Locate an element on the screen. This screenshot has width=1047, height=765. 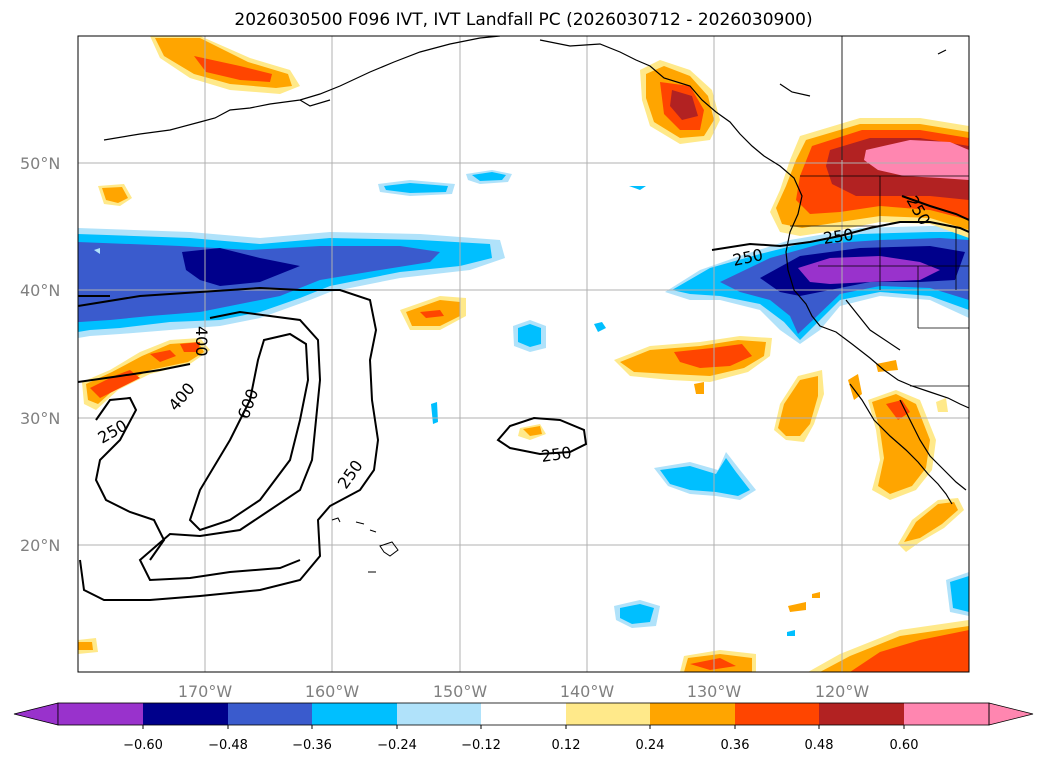
hawaiian-islands is located at coordinates (365, 545).